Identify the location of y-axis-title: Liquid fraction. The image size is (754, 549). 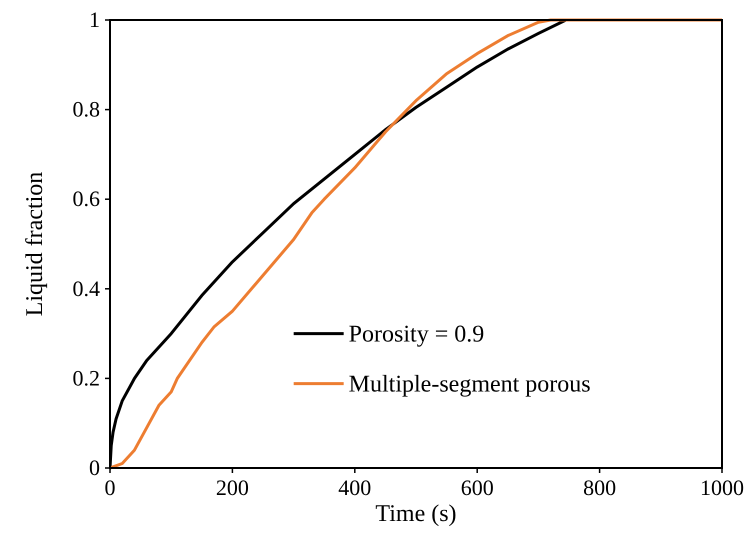
(35, 244).